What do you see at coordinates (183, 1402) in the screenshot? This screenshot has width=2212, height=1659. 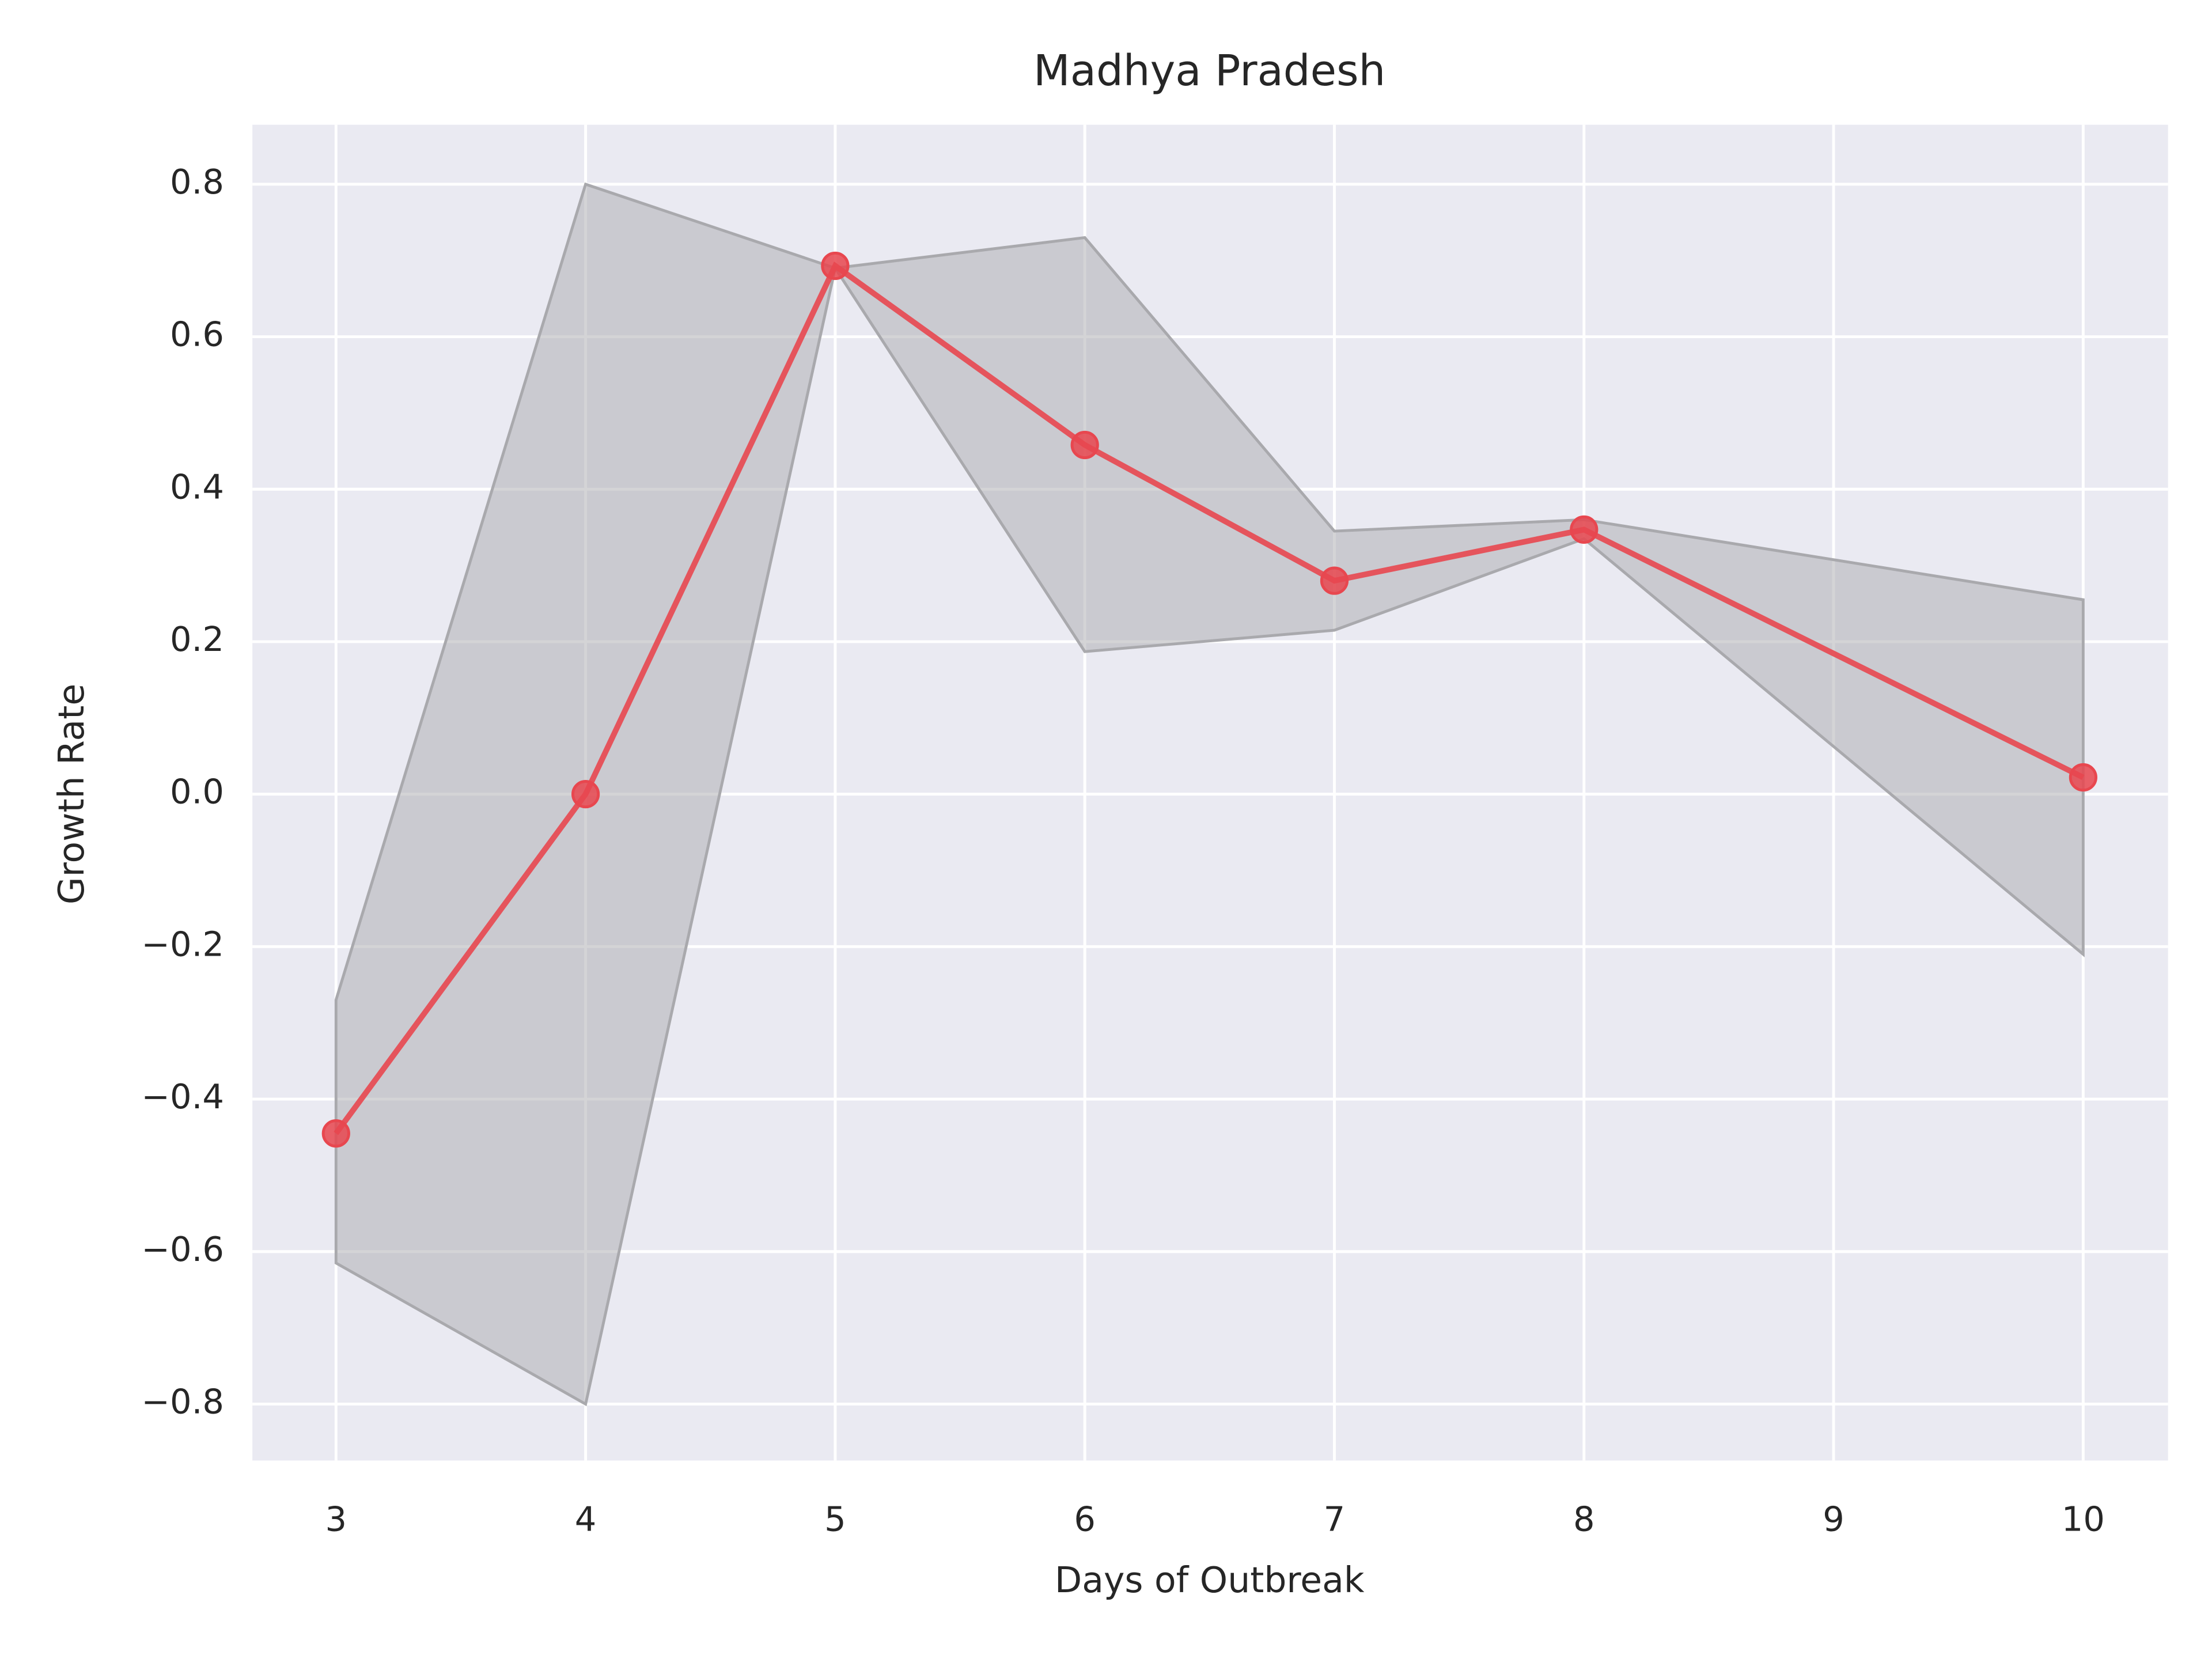 I see `y-tick-label: −0.8` at bounding box center [183, 1402].